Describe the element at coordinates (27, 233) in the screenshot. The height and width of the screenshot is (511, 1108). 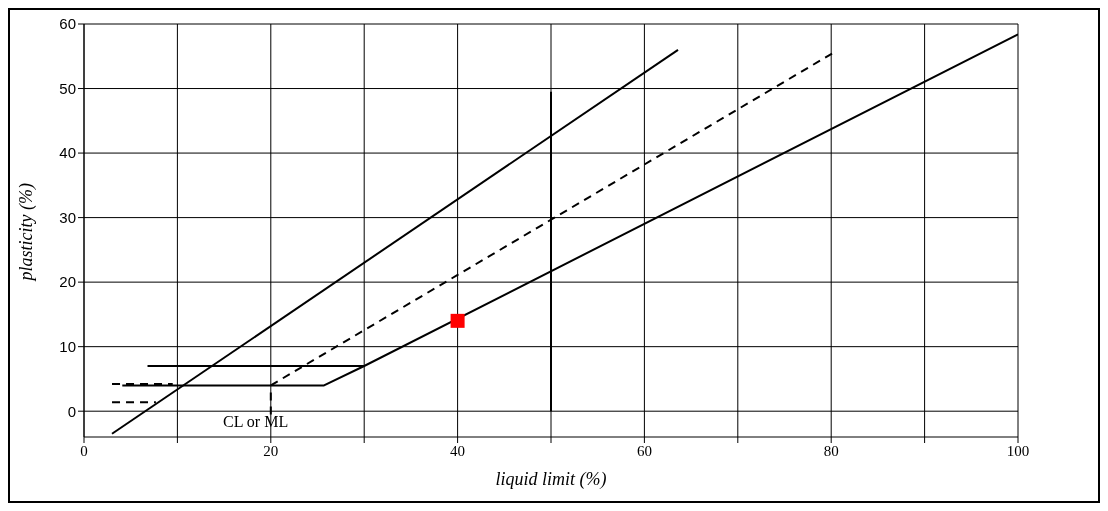
I see `y-axis-title: plasticity (%)` at that location.